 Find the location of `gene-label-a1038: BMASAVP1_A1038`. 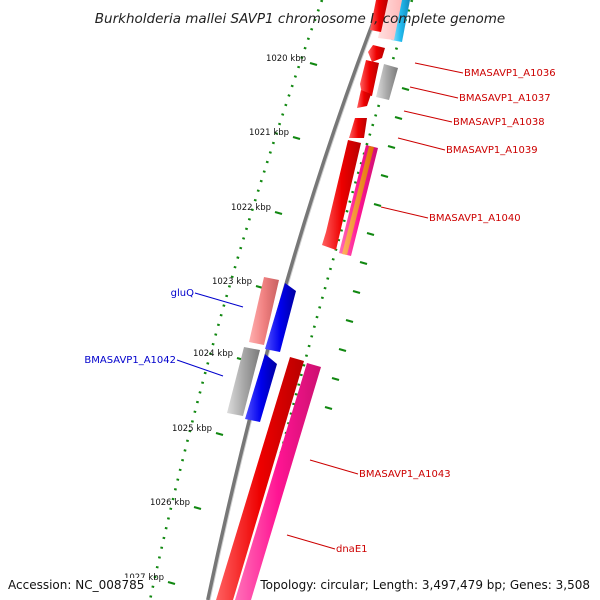

gene-label-a1038: BMASAVP1_A1038 is located at coordinates (499, 122).